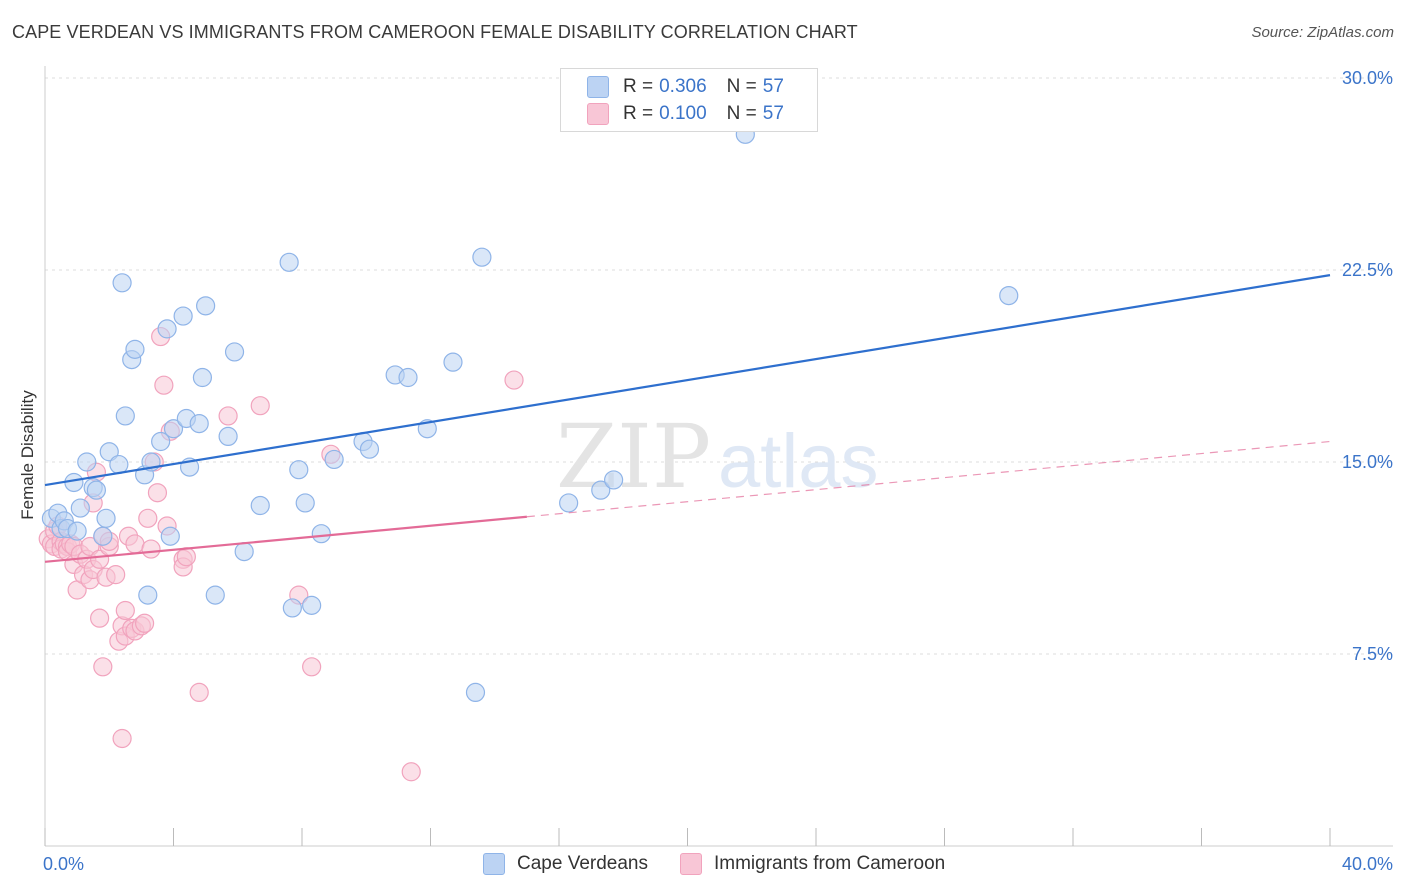 The image size is (1406, 892). What do you see at coordinates (798, 461) in the screenshot?
I see `watermark-atlas: atlas` at bounding box center [798, 461].